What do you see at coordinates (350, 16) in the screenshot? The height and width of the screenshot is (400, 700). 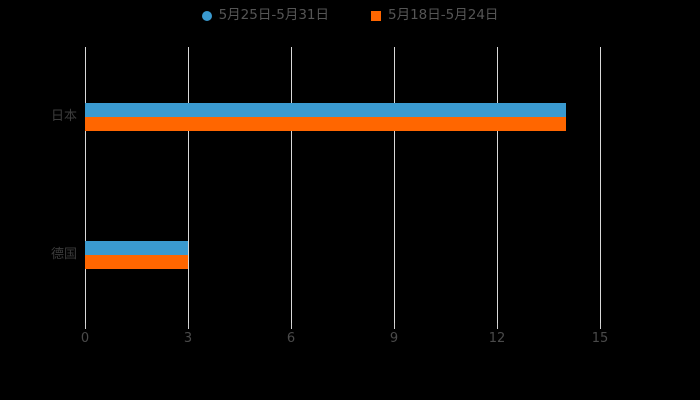 I see `chart-legend: 5月25日-5月31日 5月18日-5月24日` at bounding box center [350, 16].